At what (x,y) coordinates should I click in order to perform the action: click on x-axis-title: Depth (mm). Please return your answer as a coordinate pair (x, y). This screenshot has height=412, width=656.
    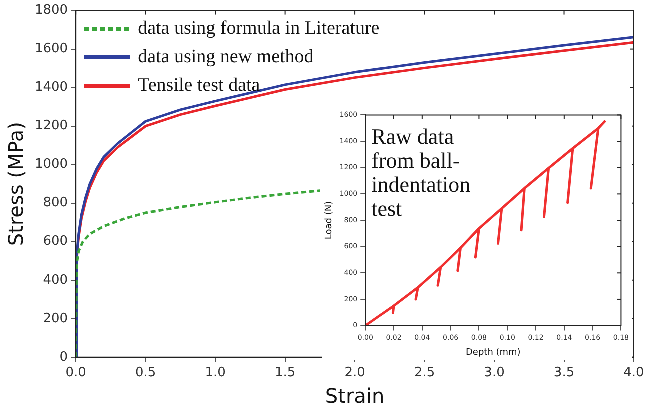
    Looking at the image, I should click on (493, 353).